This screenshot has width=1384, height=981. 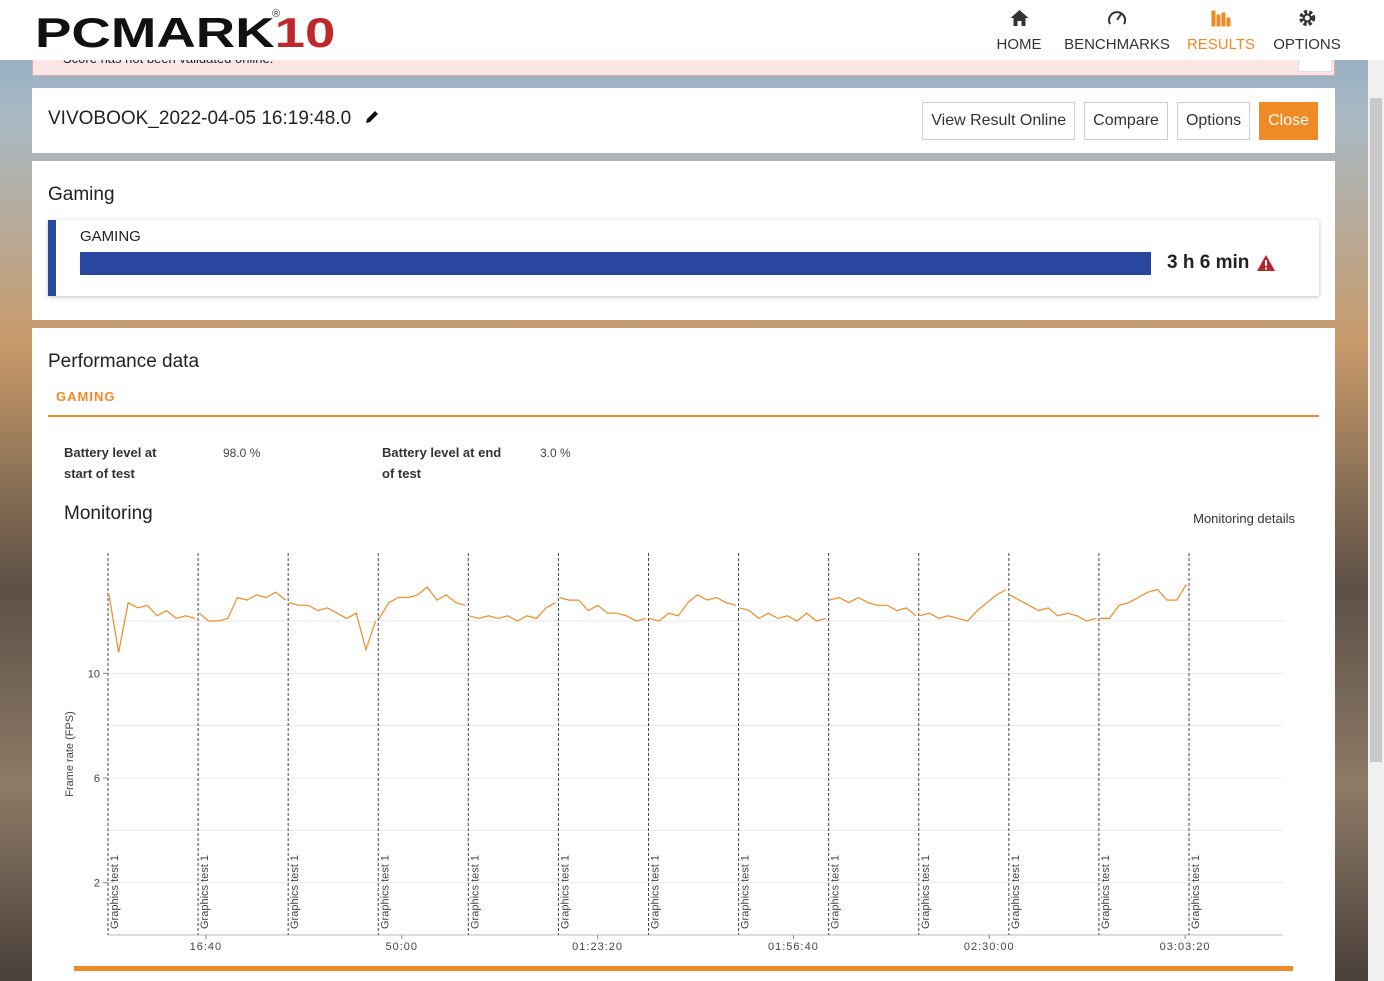 What do you see at coordinates (242, 453) in the screenshot?
I see `stat-value: 98.0 %` at bounding box center [242, 453].